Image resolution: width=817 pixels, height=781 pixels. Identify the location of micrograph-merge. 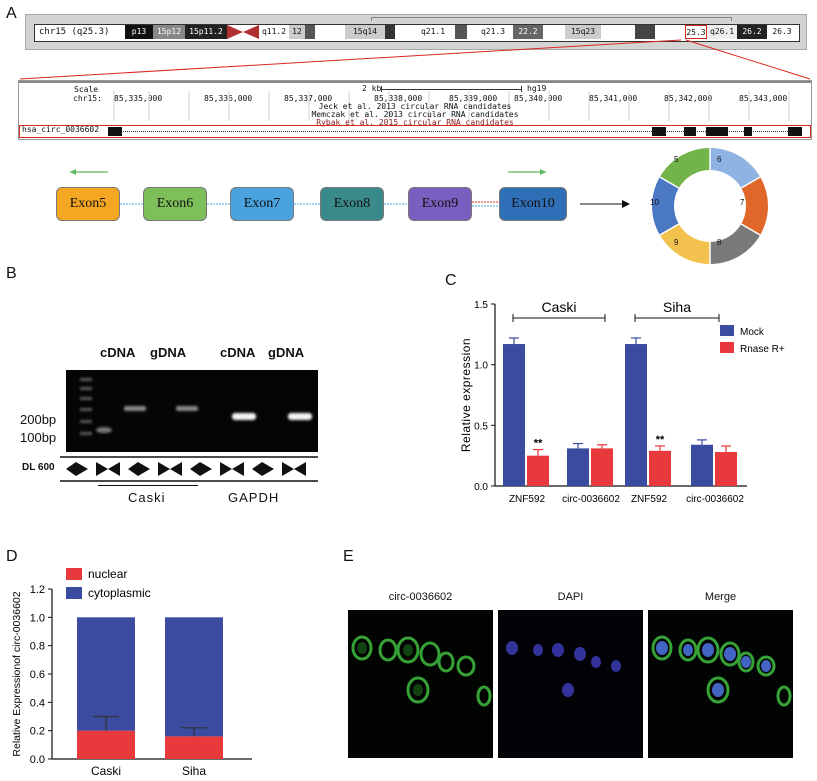
(720, 684).